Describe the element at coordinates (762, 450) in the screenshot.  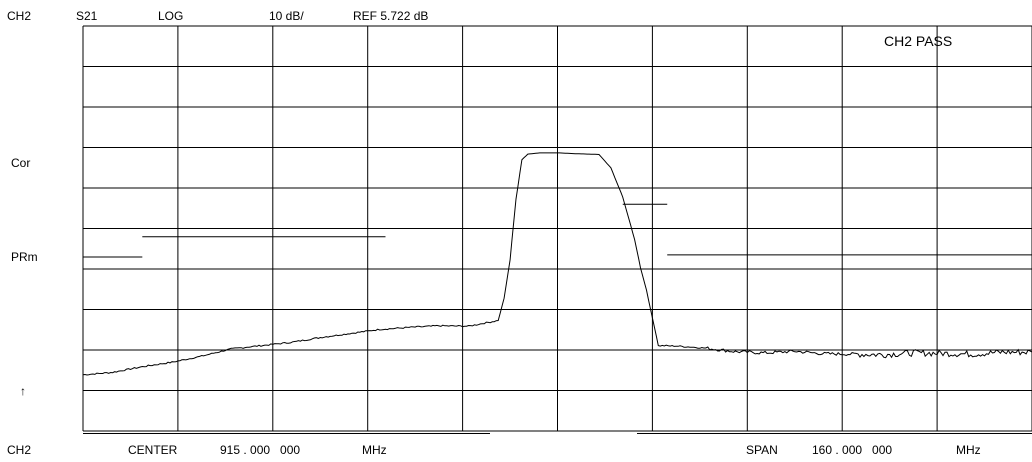
I see `span-label: SPAN` at that location.